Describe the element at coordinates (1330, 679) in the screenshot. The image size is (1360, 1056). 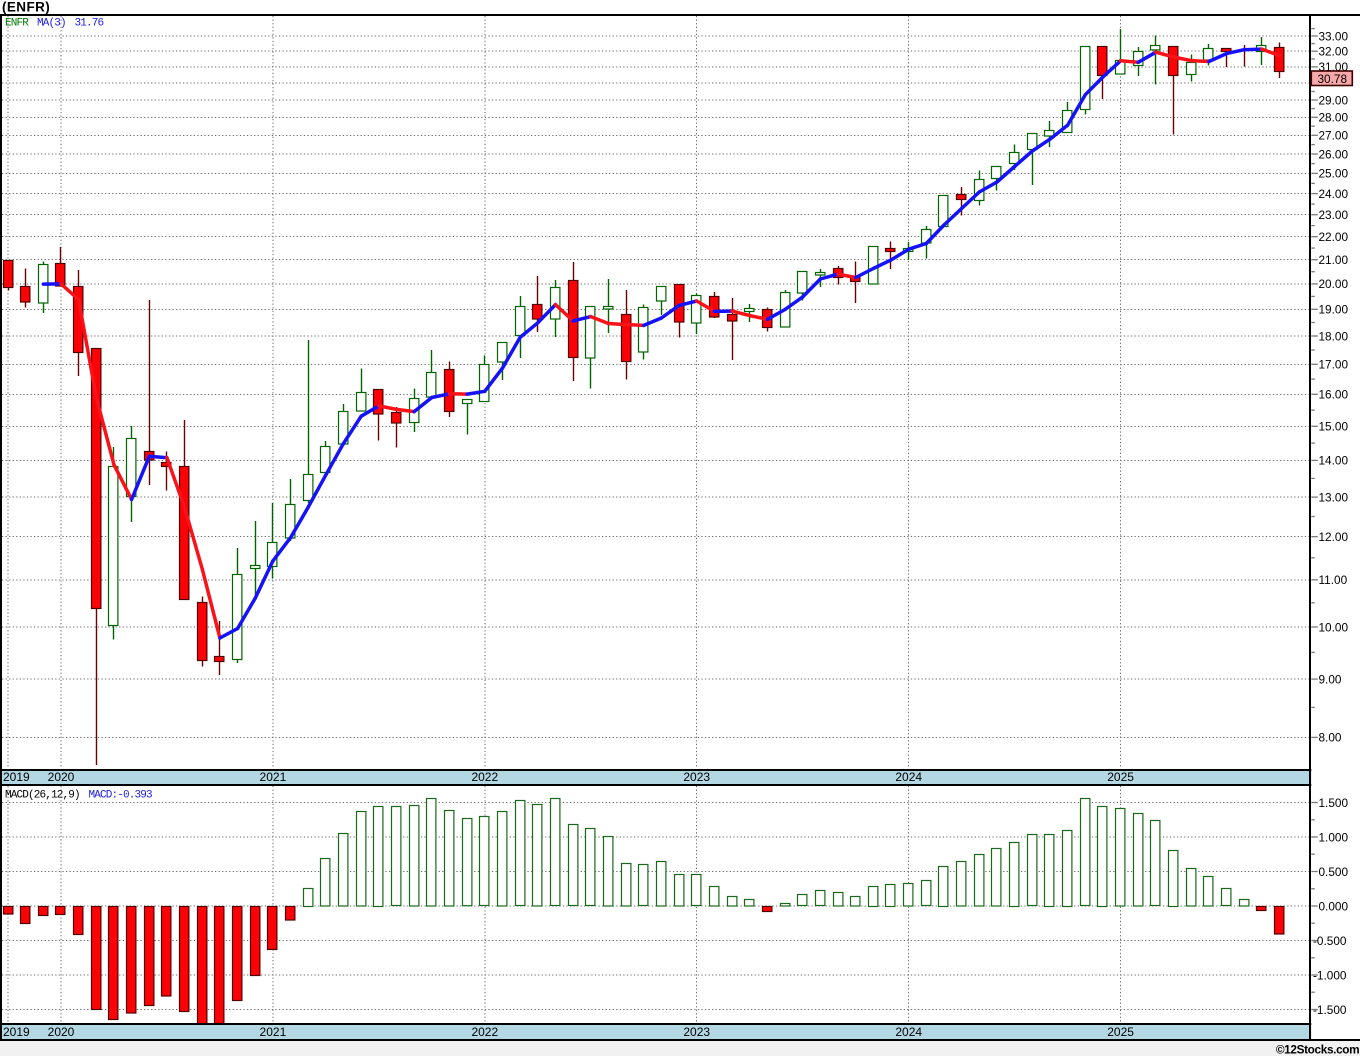
I see `svg-text: 9.00` at that location.